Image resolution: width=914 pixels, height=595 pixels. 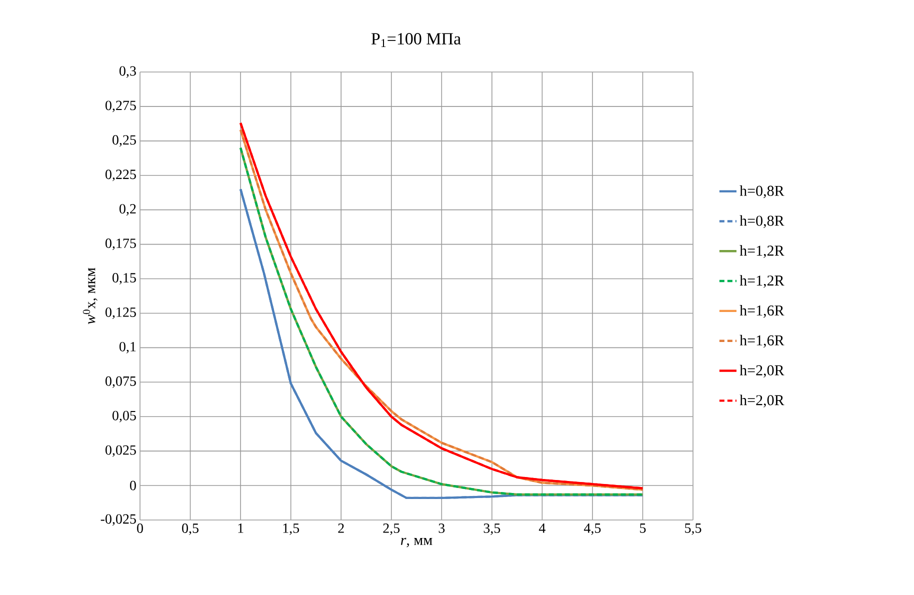 I want to click on x-tick-label: 2,5, so click(x=391, y=529).